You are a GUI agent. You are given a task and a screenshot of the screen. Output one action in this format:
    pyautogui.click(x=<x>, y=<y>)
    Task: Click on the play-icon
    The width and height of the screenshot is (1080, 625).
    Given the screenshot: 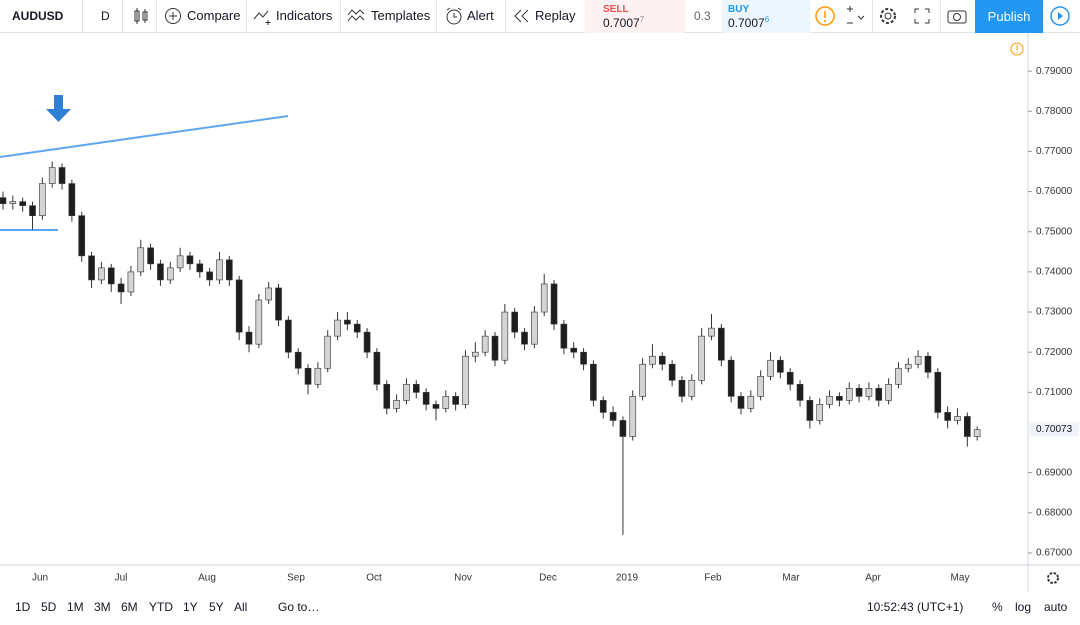 What is the action you would take?
    pyautogui.click(x=1060, y=21)
    